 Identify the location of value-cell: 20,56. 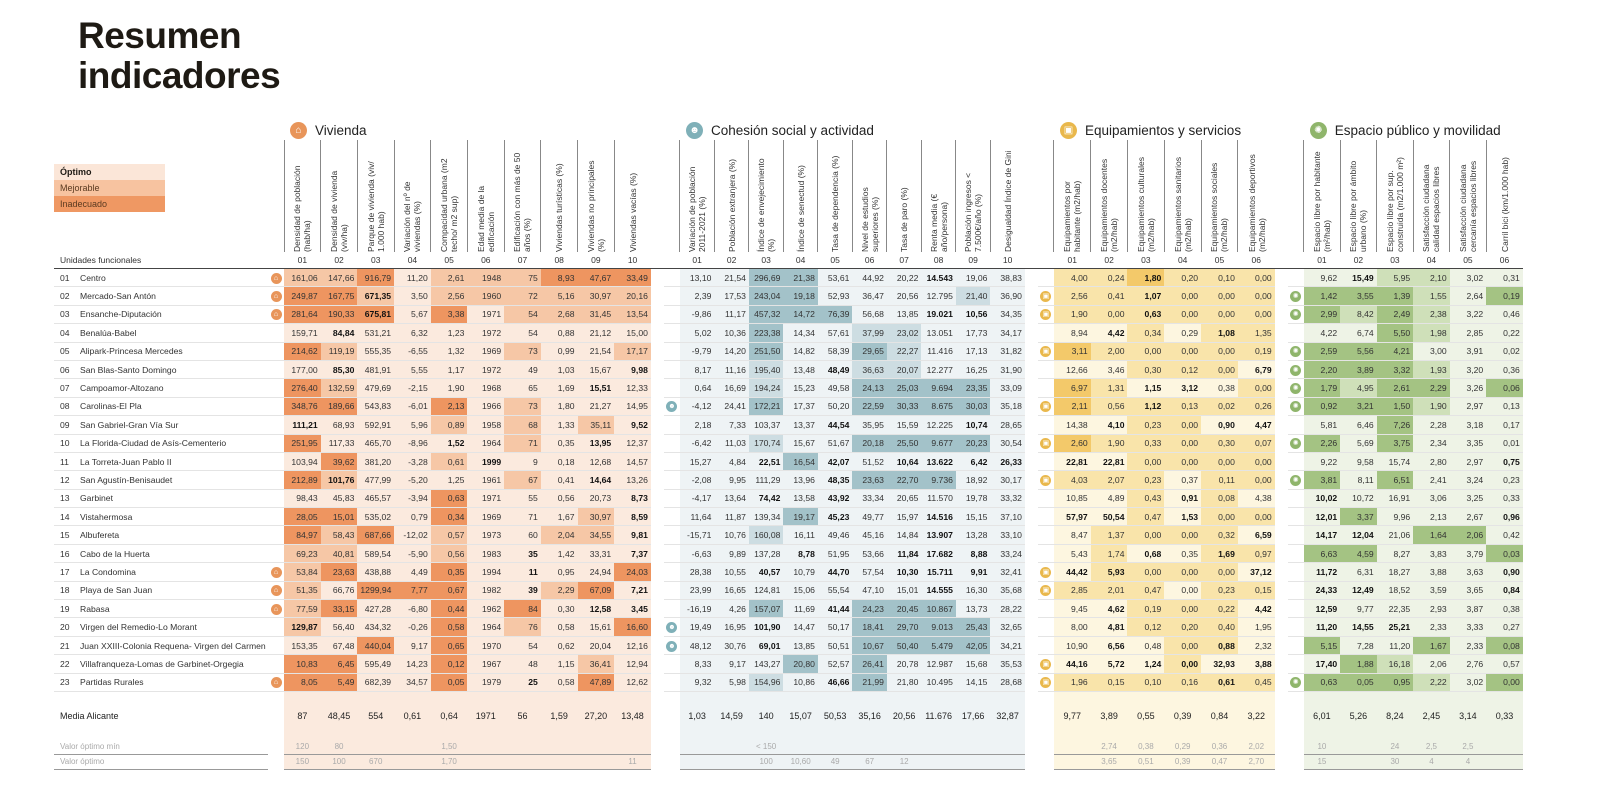
(904, 296).